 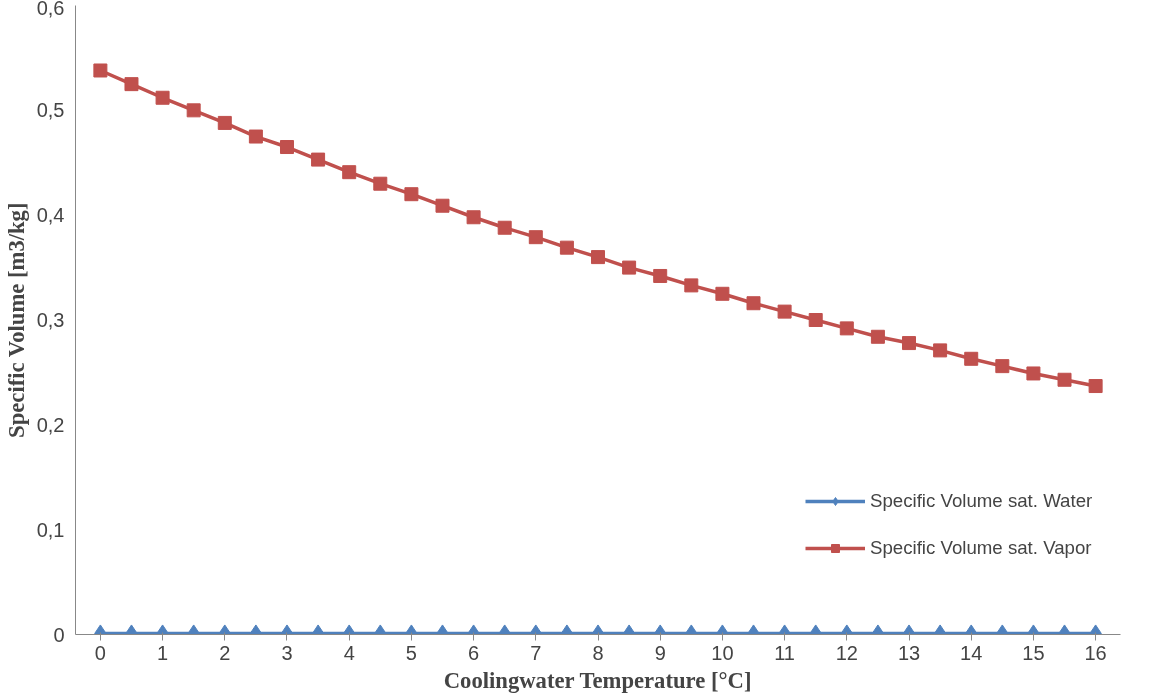 I want to click on x-tick-label: 0, so click(x=100, y=652).